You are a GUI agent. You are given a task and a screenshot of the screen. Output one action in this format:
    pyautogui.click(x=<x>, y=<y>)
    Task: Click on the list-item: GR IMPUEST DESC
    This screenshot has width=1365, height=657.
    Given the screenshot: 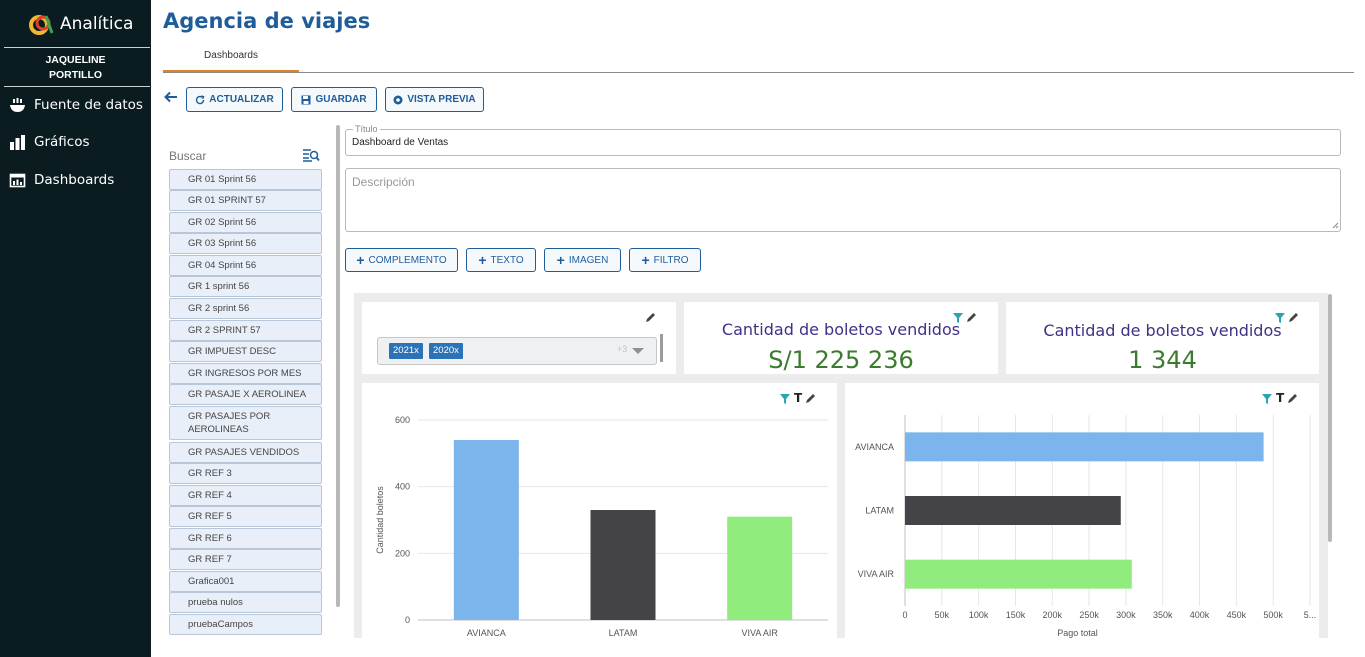 What is the action you would take?
    pyautogui.click(x=245, y=351)
    